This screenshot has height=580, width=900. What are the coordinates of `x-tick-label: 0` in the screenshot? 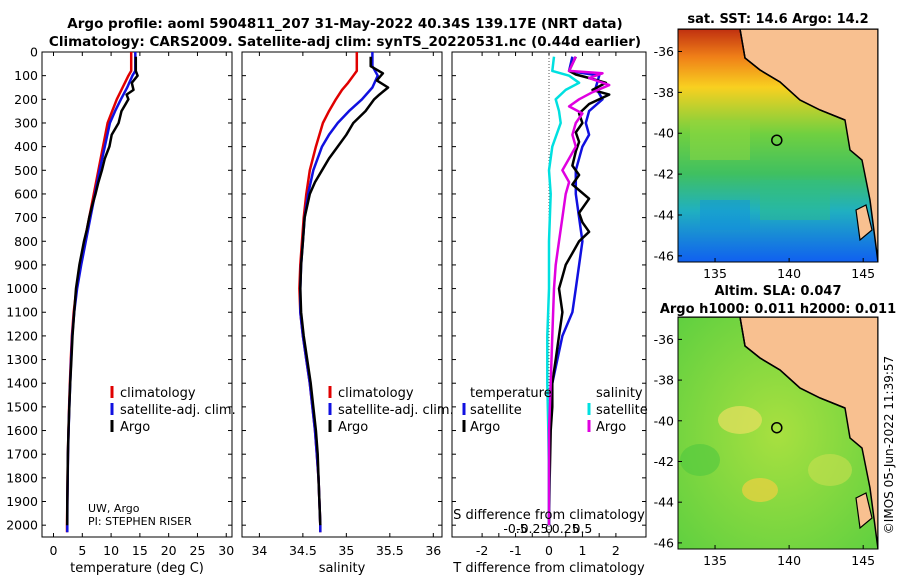 It's located at (54, 550).